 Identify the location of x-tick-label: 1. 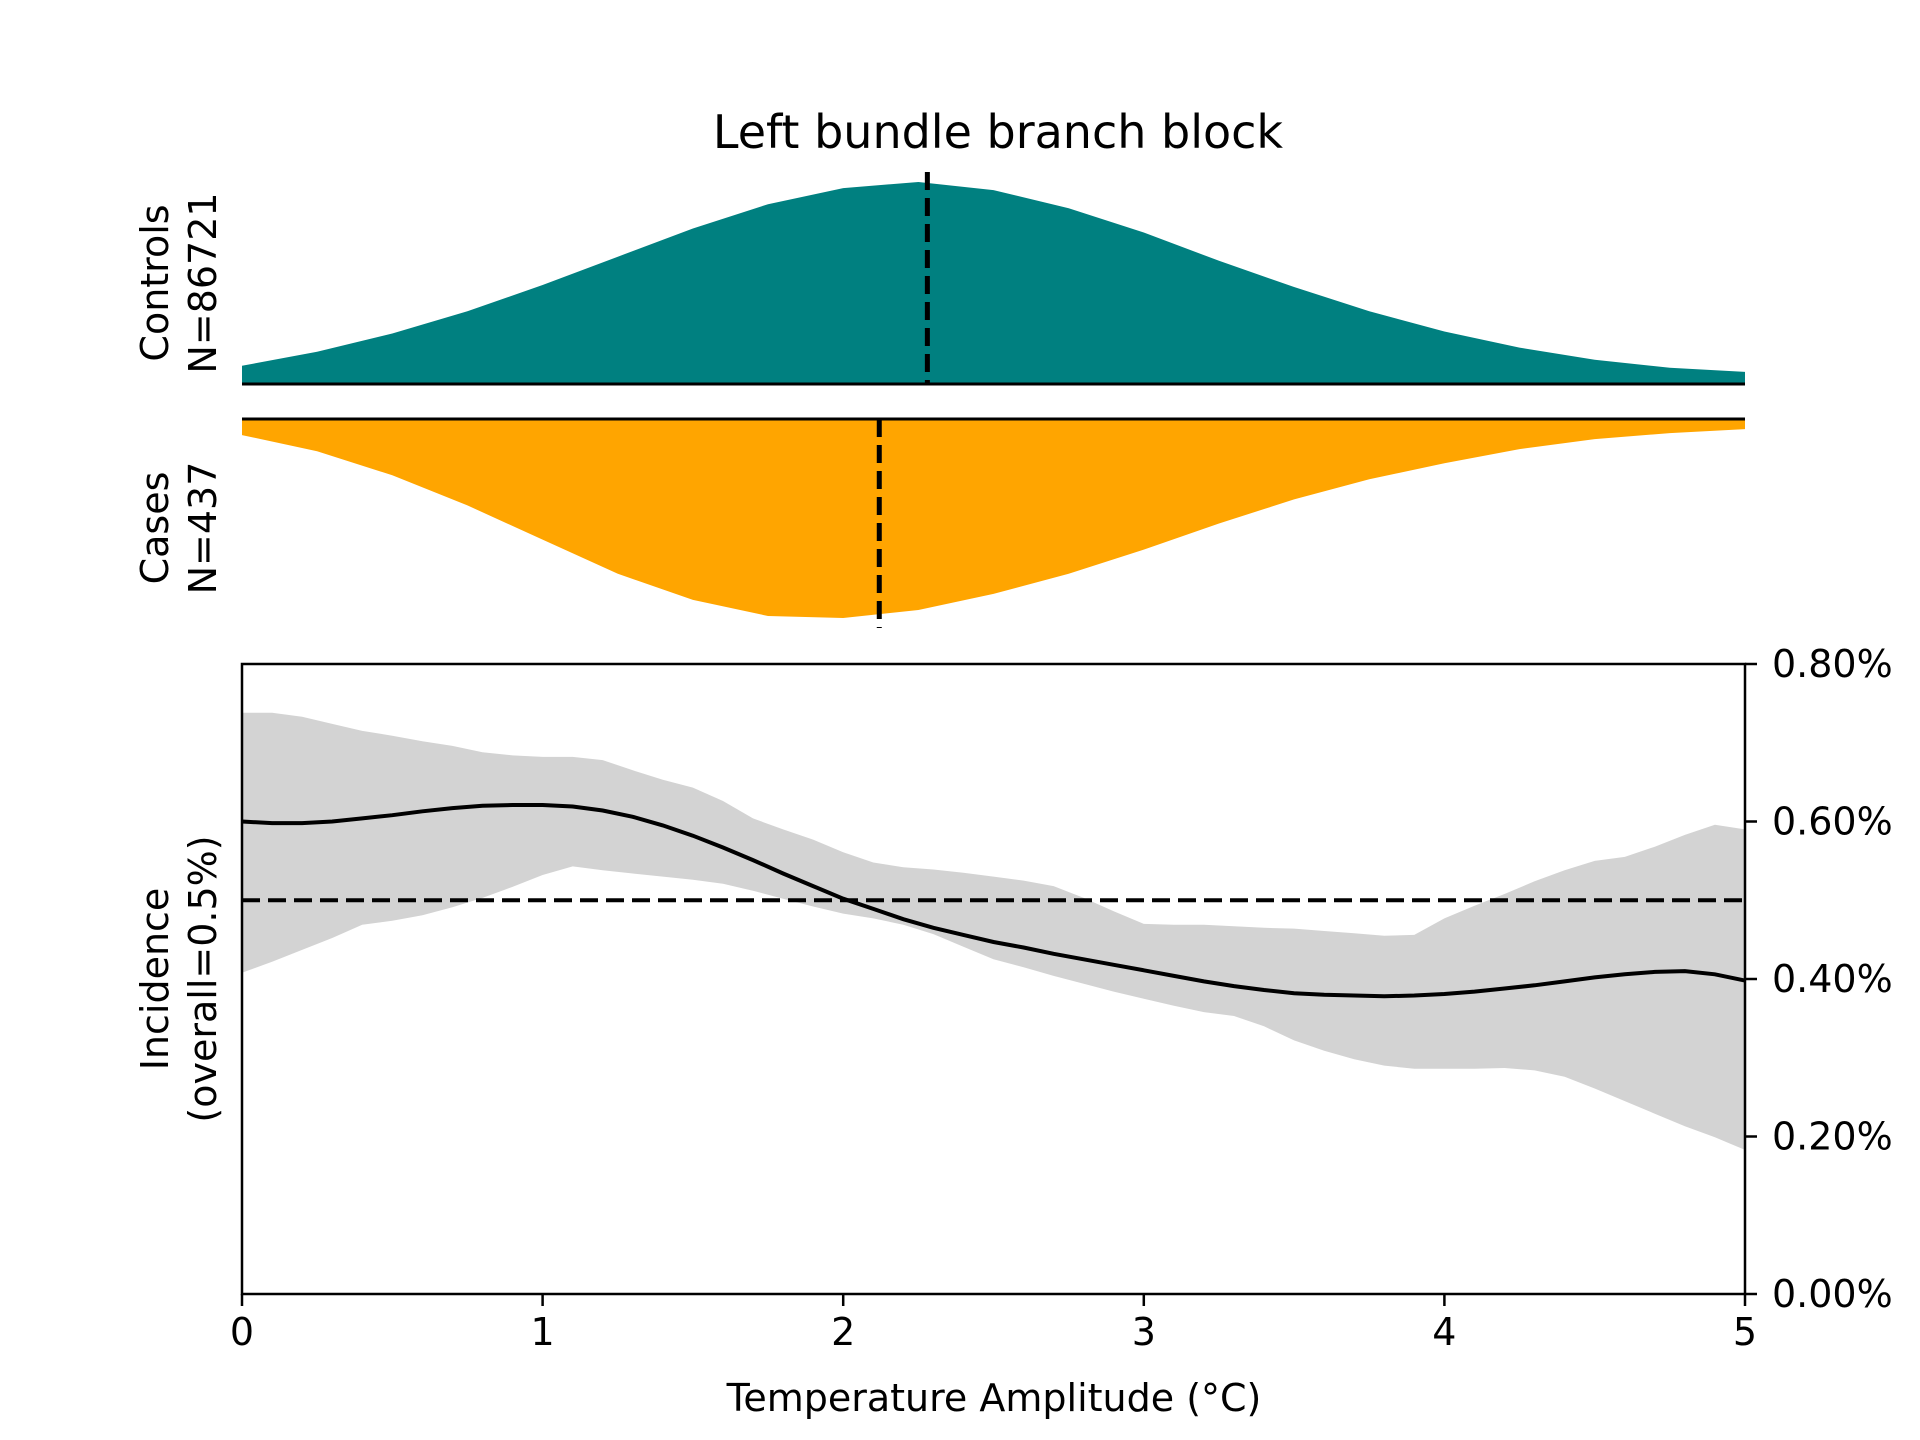
(543, 1332).